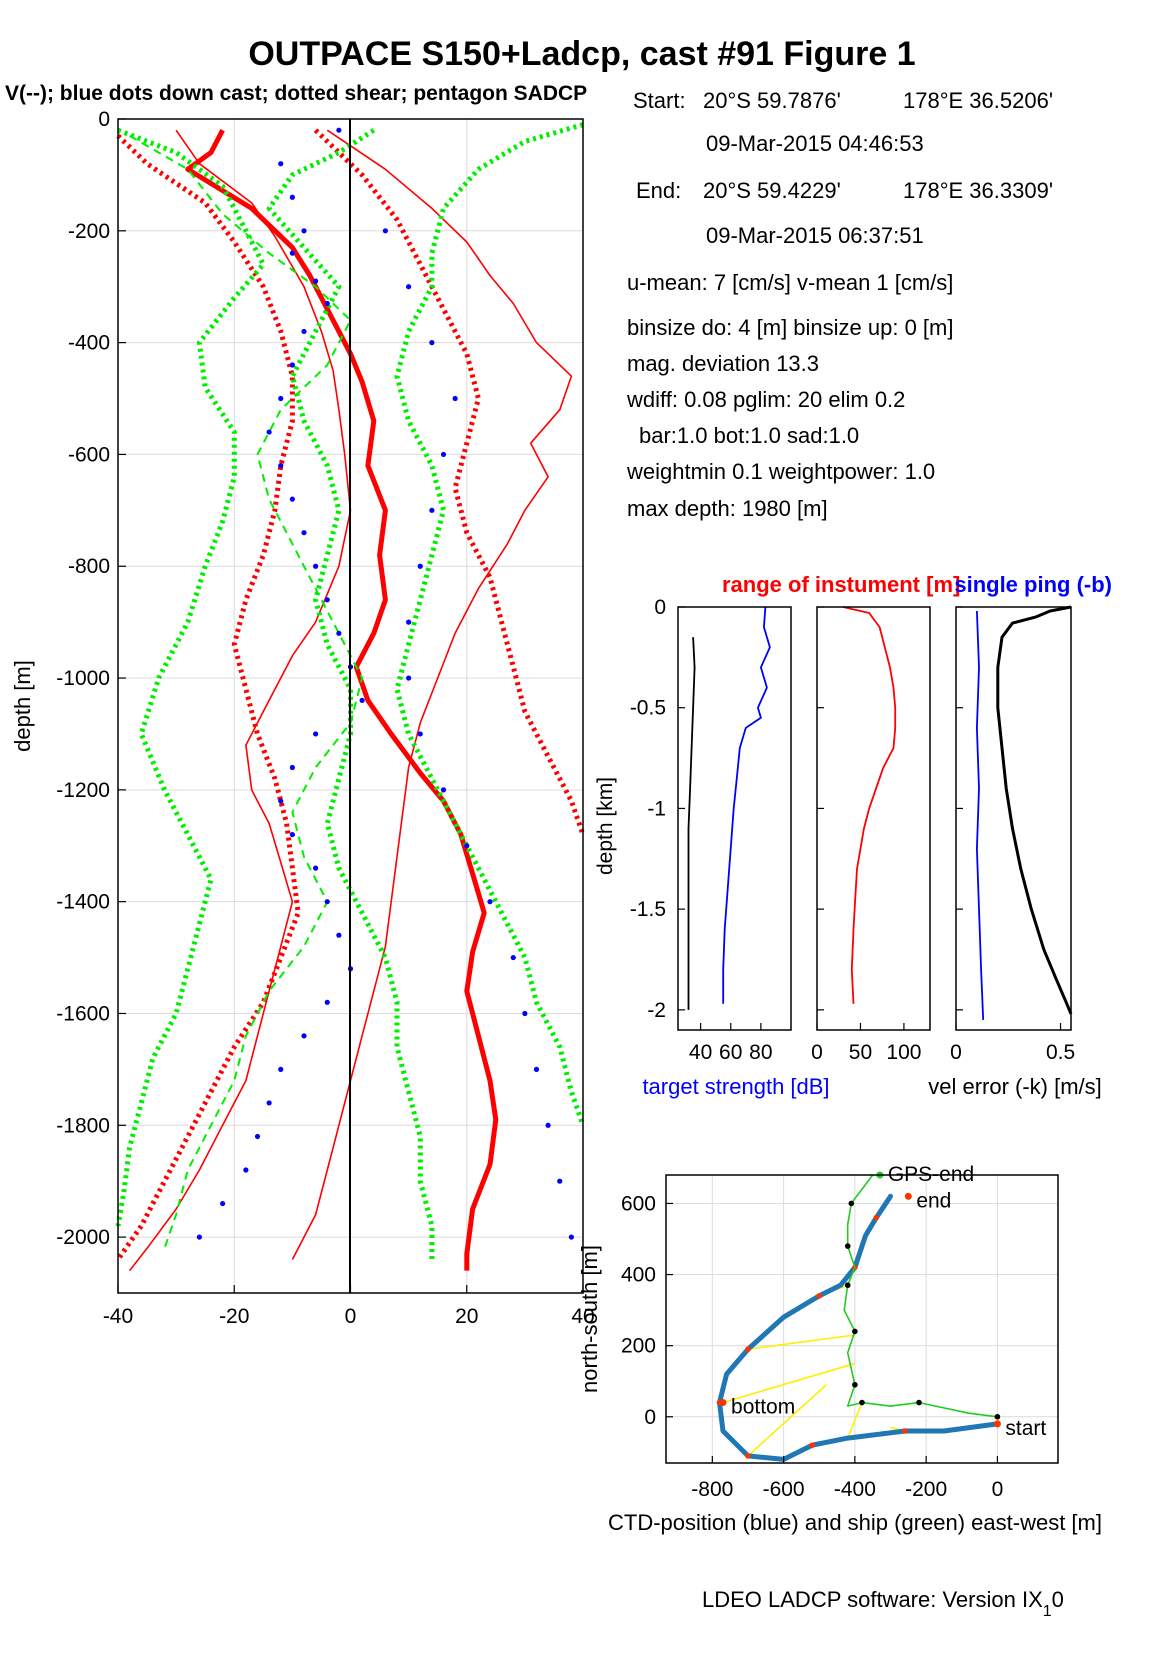  Describe the element at coordinates (1060, 1052) in the screenshot. I see `p3-x-tick-label: 0.5` at that location.